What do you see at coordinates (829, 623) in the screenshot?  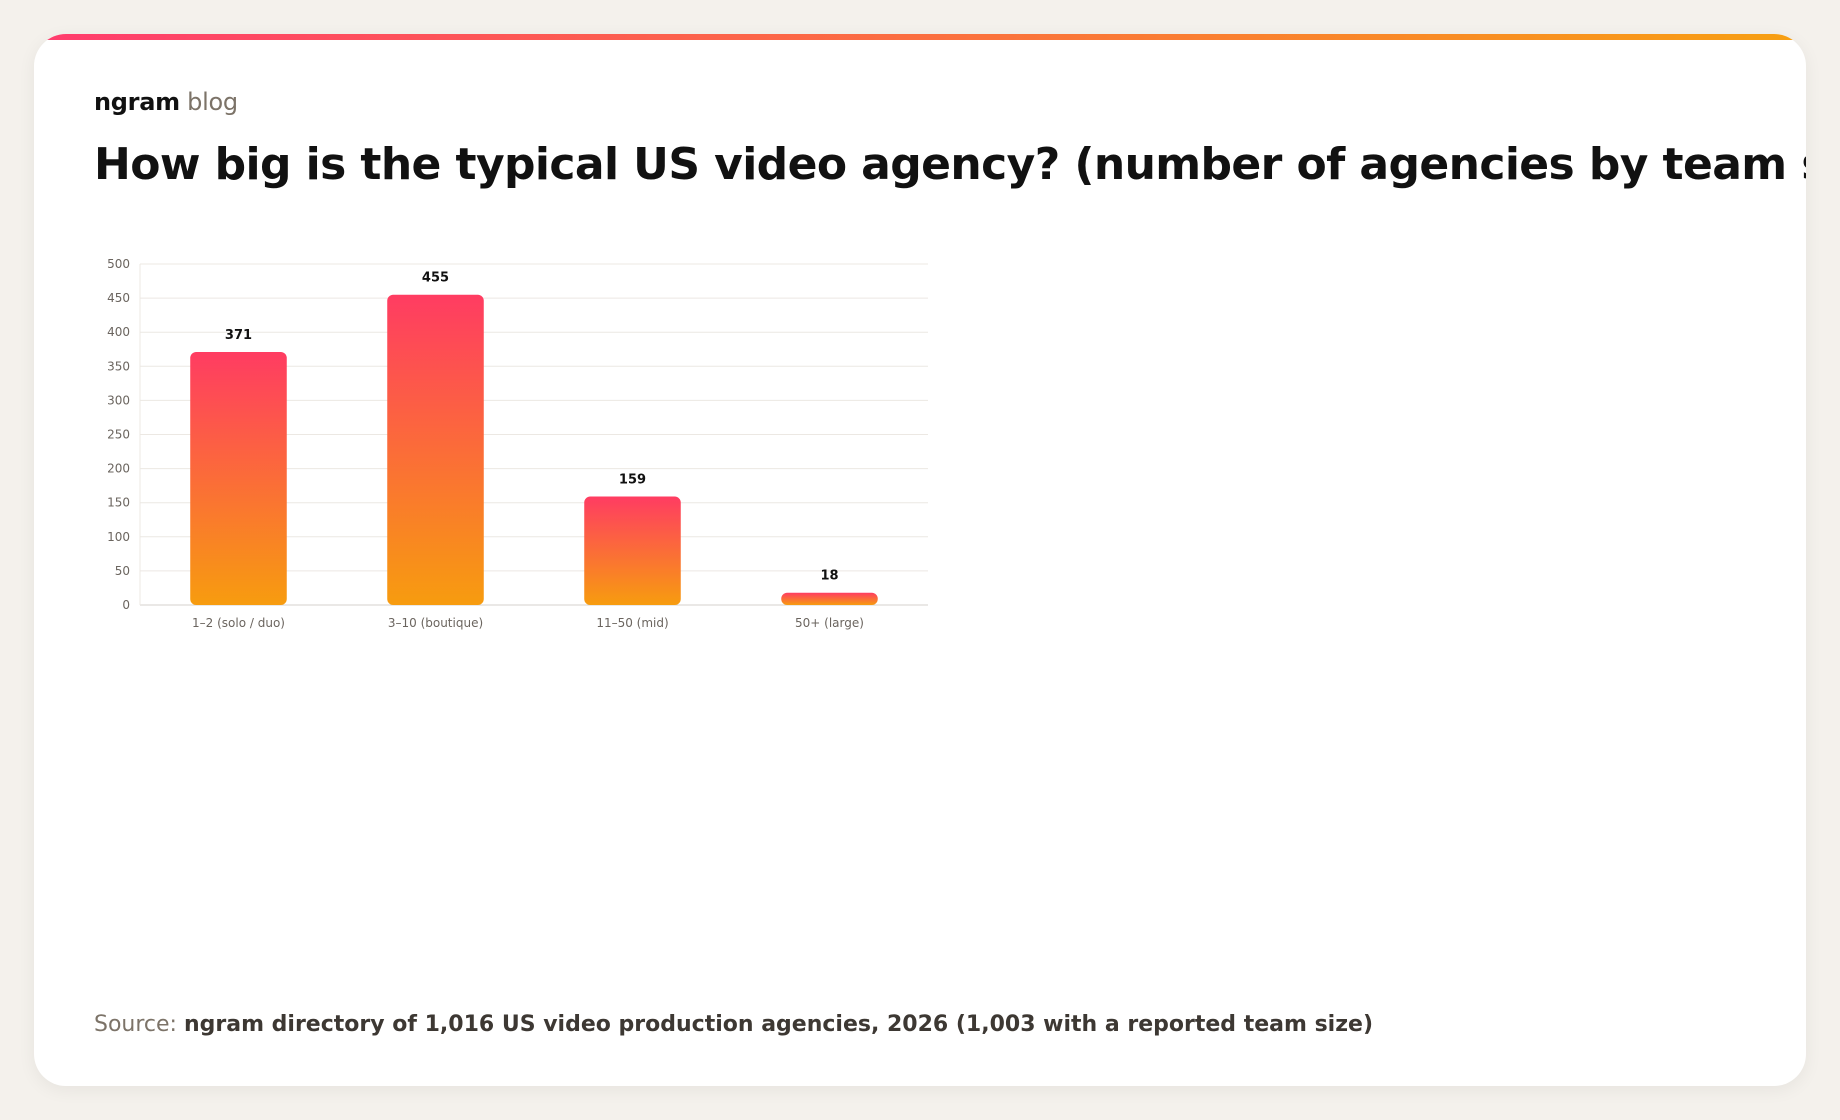 I see `x-tick-label: 50+ (large)` at bounding box center [829, 623].